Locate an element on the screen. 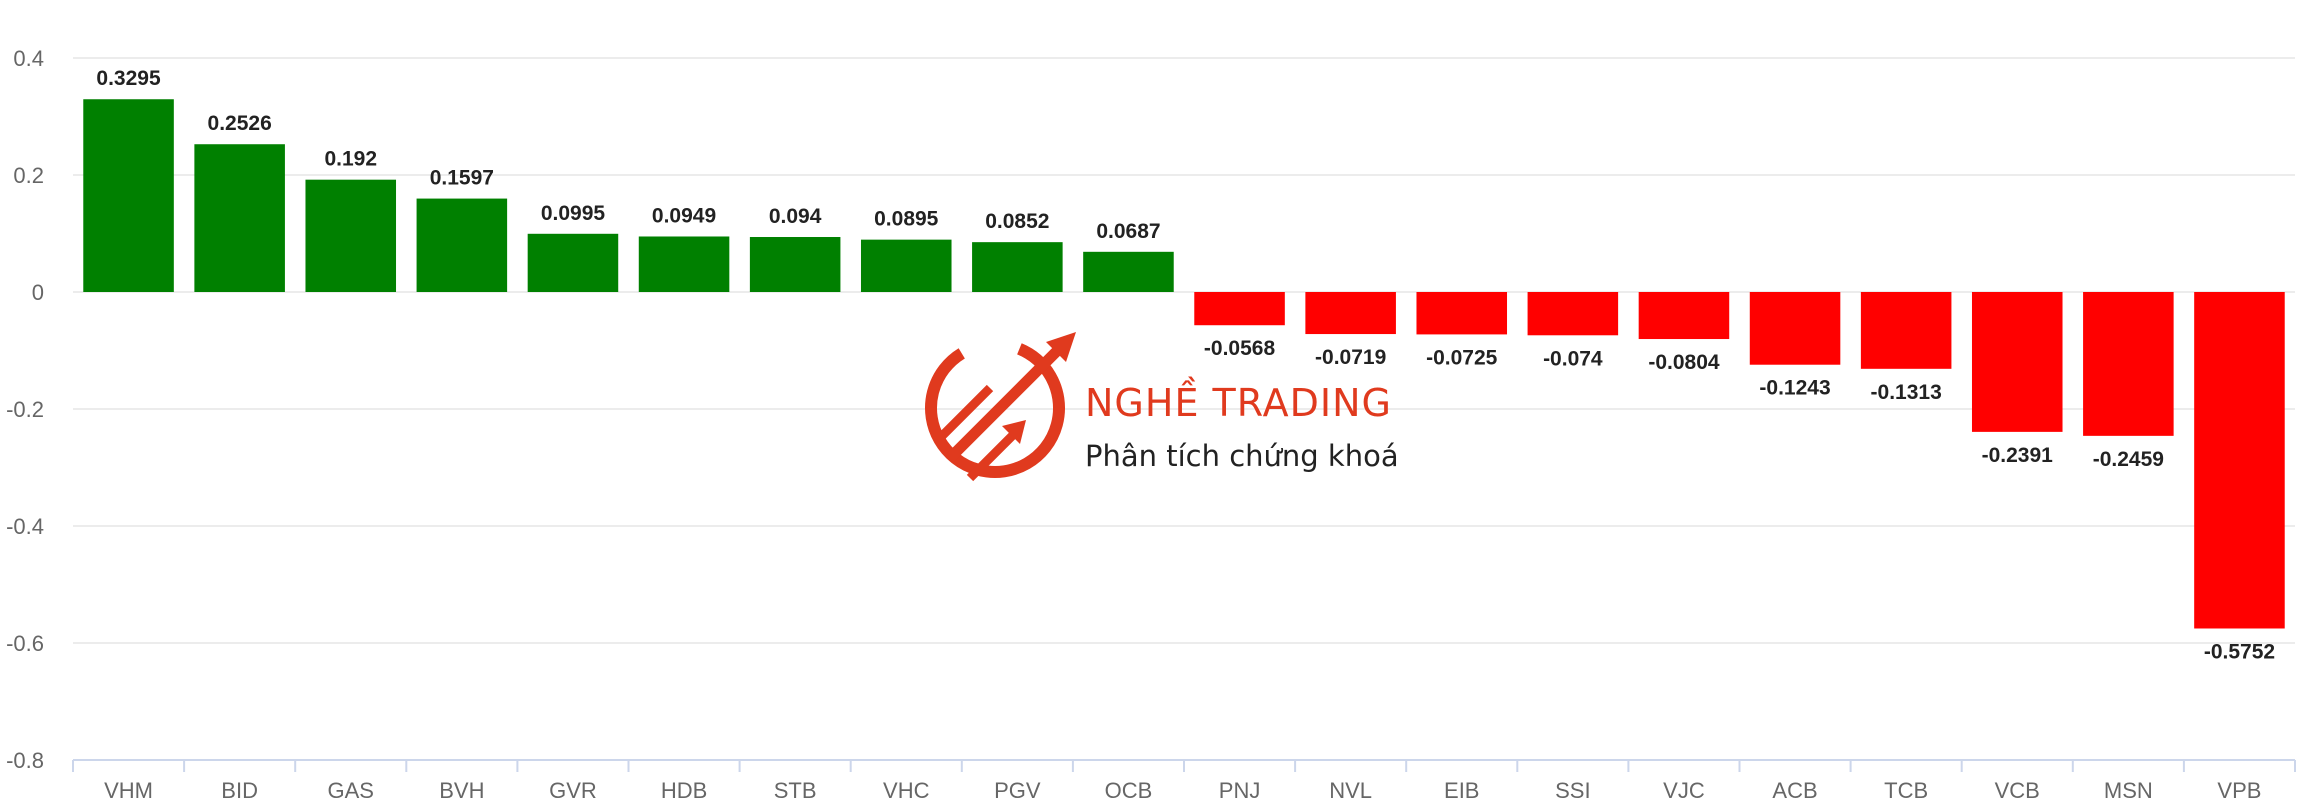 The height and width of the screenshot is (810, 2307). bar-tcb is located at coordinates (1906, 330).